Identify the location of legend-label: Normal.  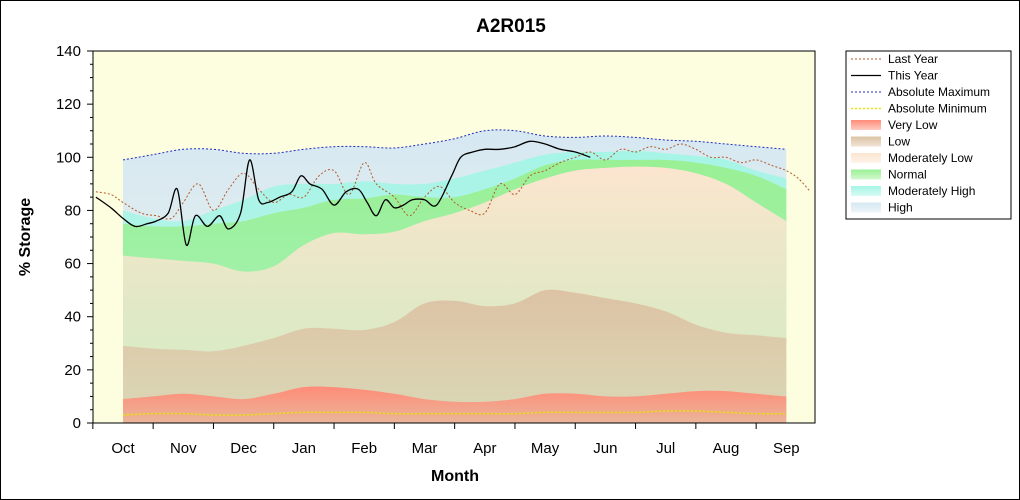
(907, 175).